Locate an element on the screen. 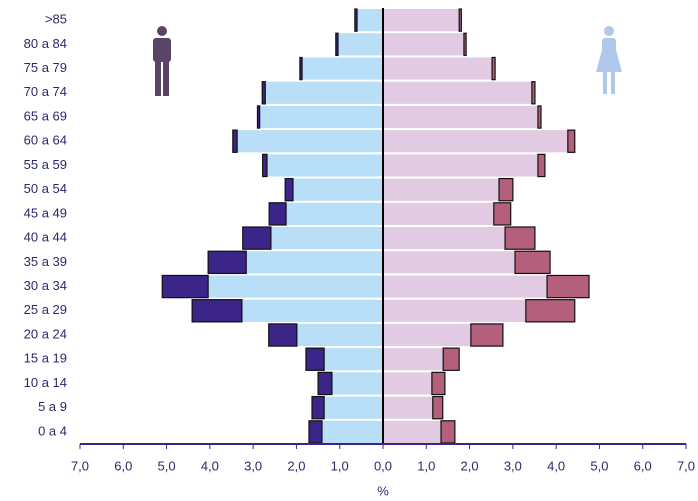 This screenshot has height=501, width=698. y-tick-label: 15 a 19 is located at coordinates (45, 358).